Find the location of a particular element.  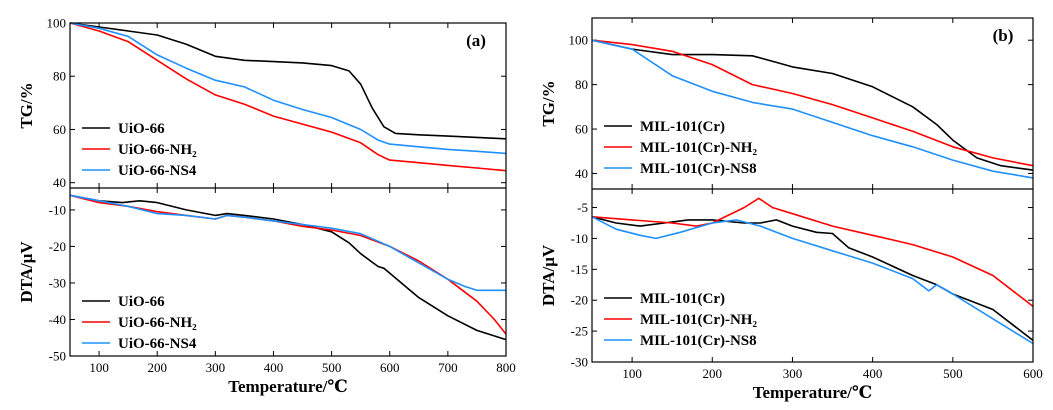

panel-label: (b) is located at coordinates (1003, 35).